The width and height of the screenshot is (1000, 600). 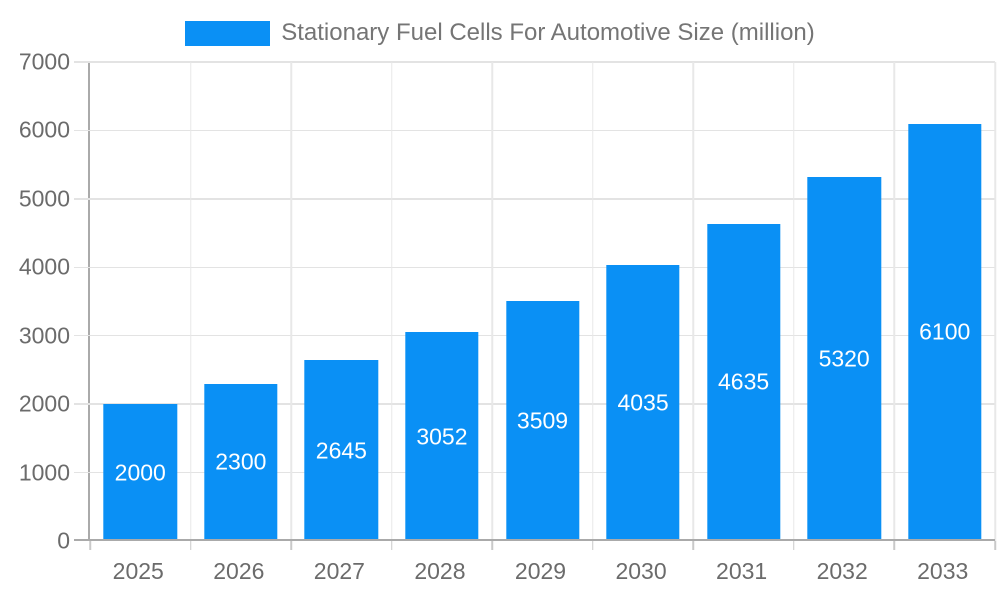 I want to click on bar-2029: 3509, so click(x=542, y=420).